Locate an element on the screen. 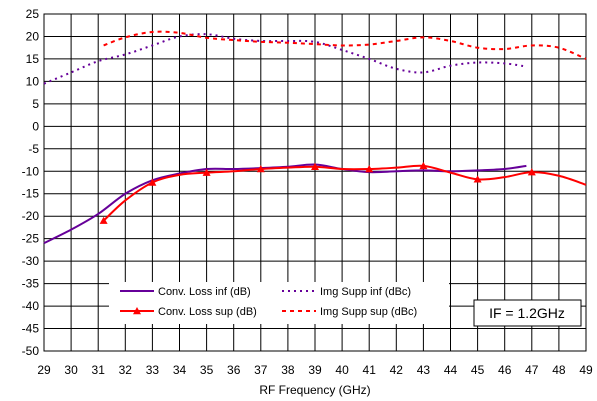 The image size is (597, 401). y-tick-label: -30 is located at coordinates (31, 261).